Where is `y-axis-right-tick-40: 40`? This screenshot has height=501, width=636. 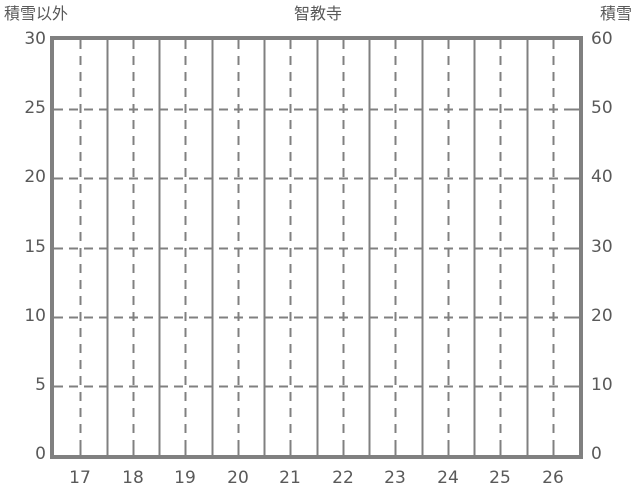
y-axis-right-tick-40: 40 is located at coordinates (602, 177).